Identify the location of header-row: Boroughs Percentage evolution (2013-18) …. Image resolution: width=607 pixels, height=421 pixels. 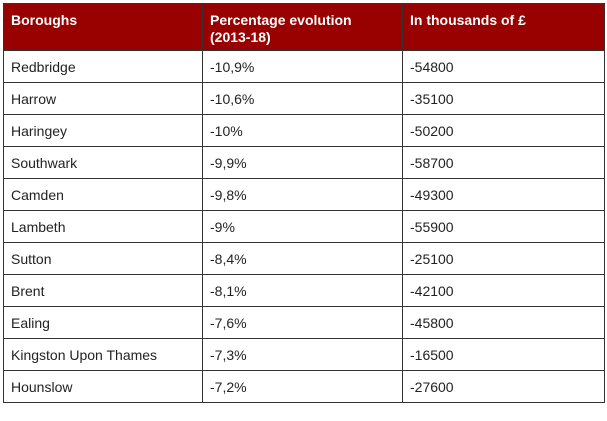
(304, 27).